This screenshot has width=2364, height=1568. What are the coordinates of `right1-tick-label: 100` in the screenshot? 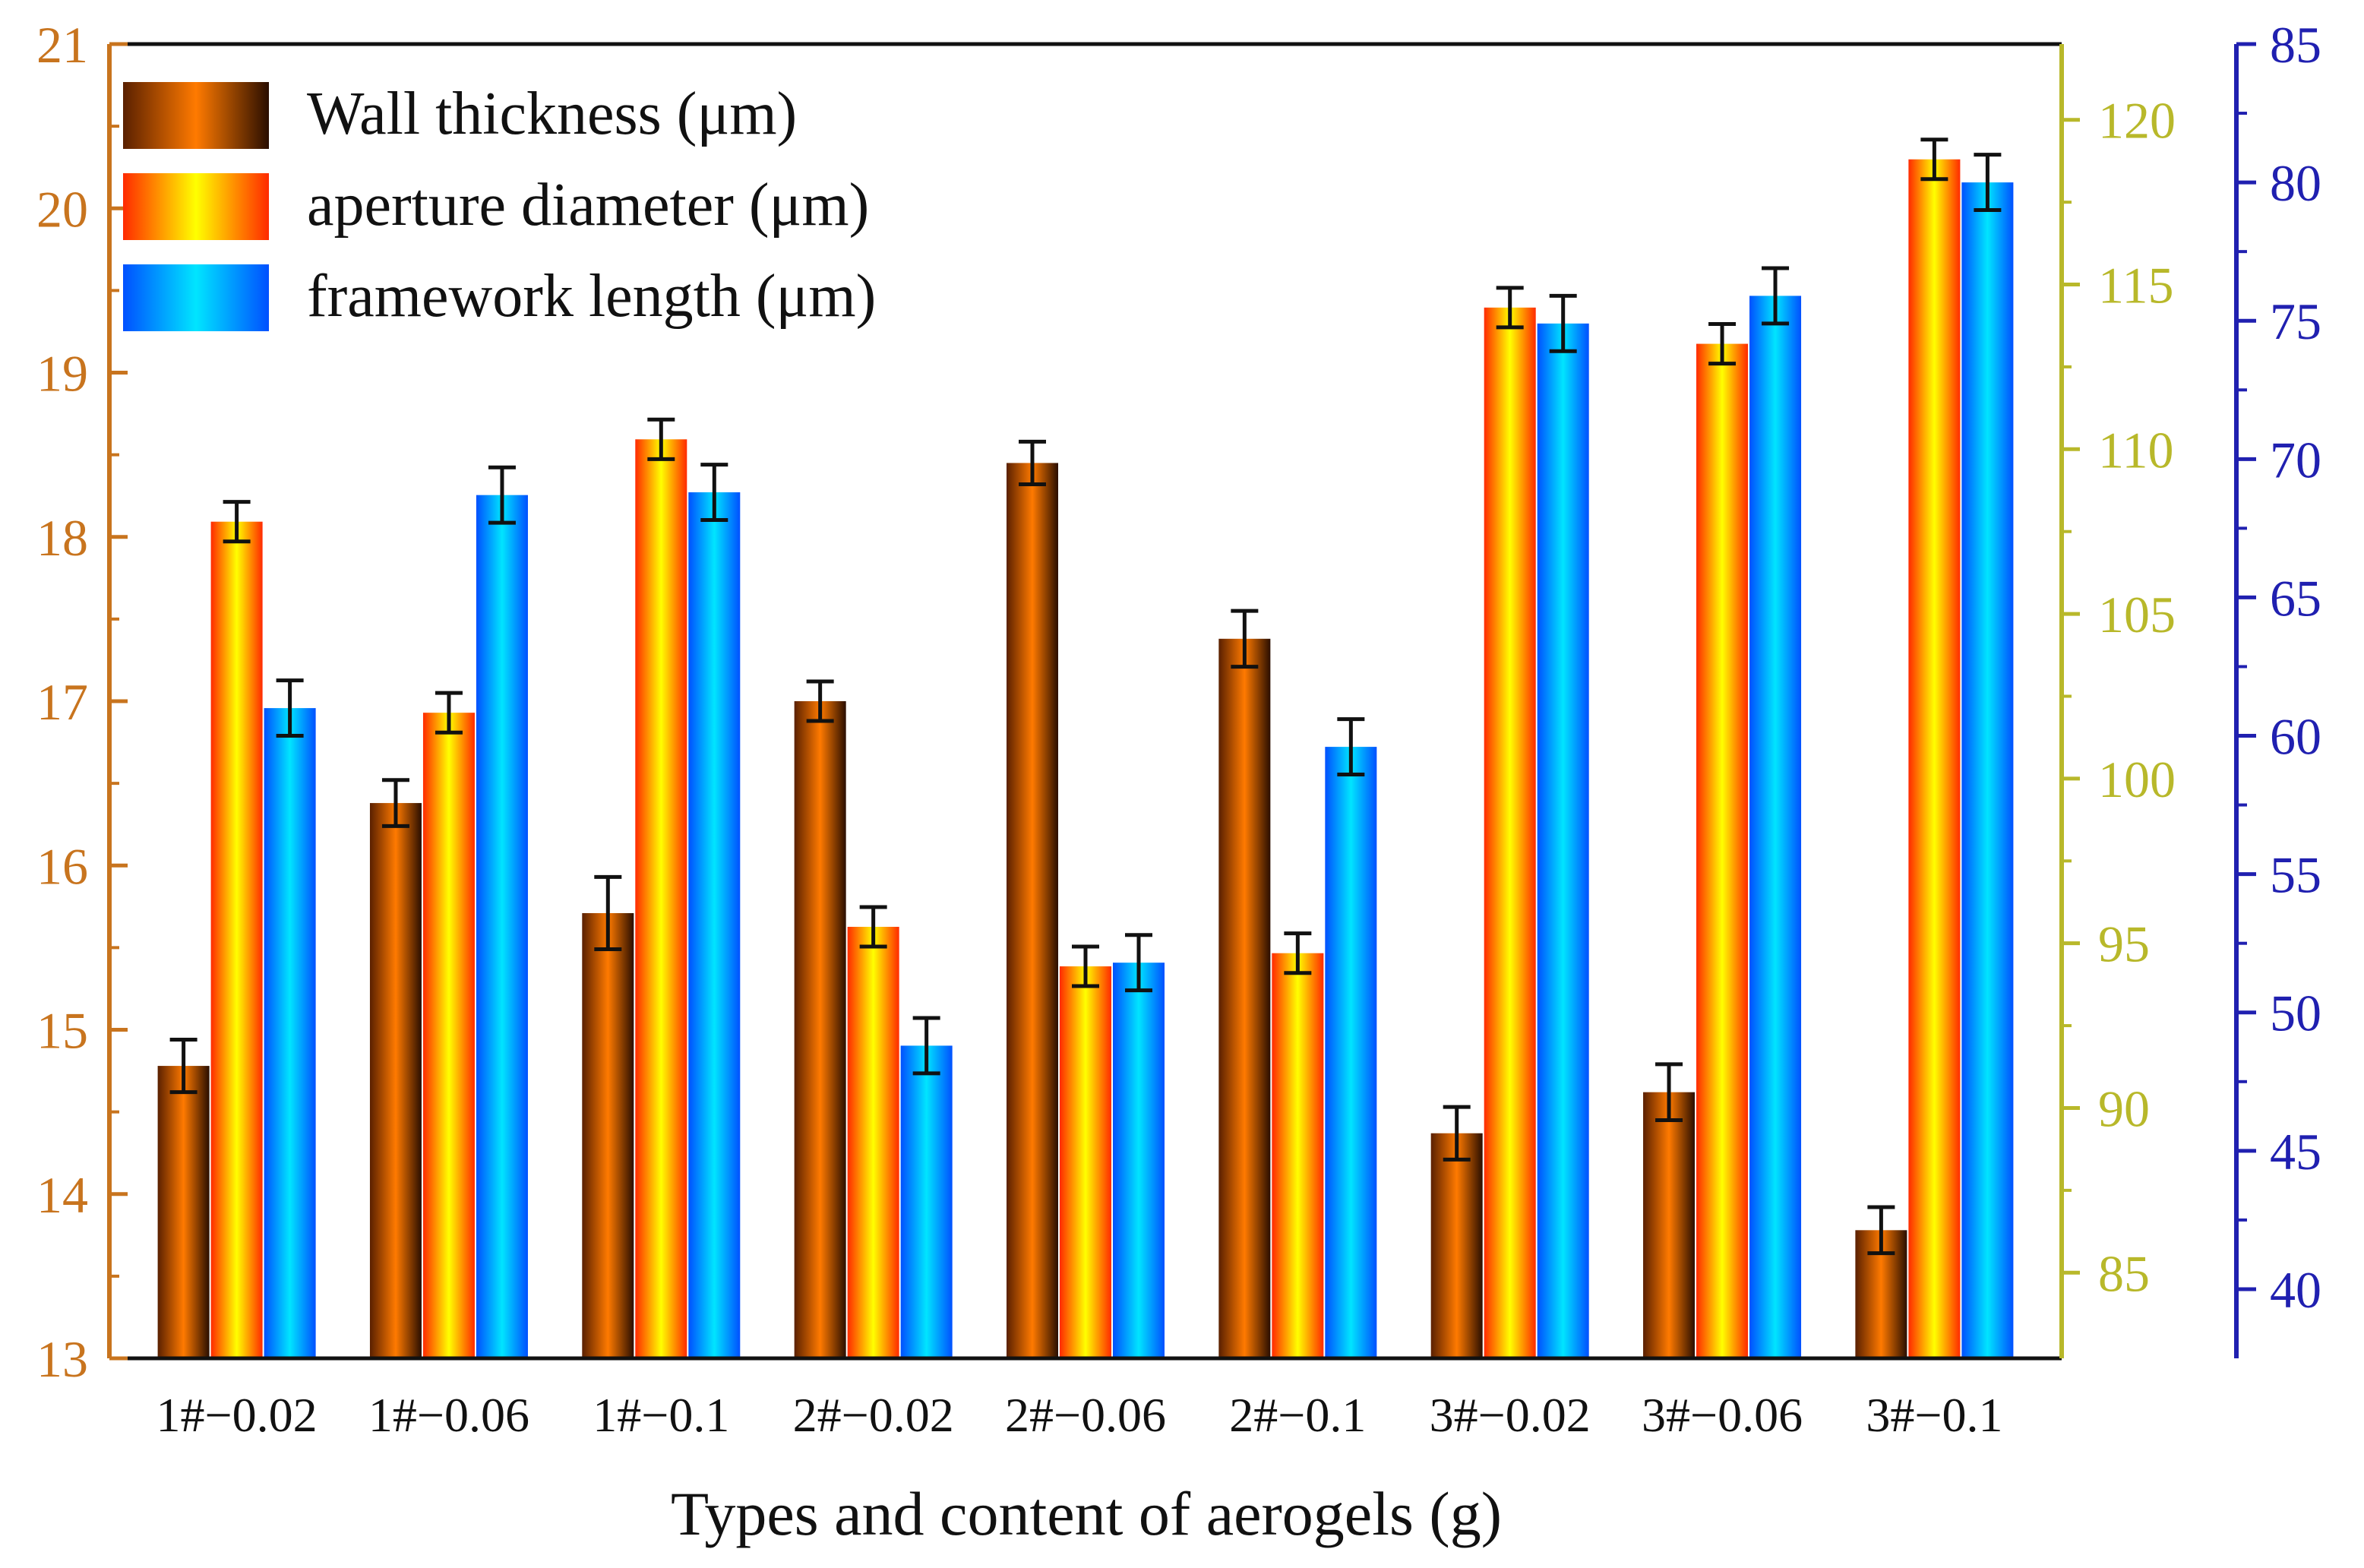 It's located at (2137, 779).